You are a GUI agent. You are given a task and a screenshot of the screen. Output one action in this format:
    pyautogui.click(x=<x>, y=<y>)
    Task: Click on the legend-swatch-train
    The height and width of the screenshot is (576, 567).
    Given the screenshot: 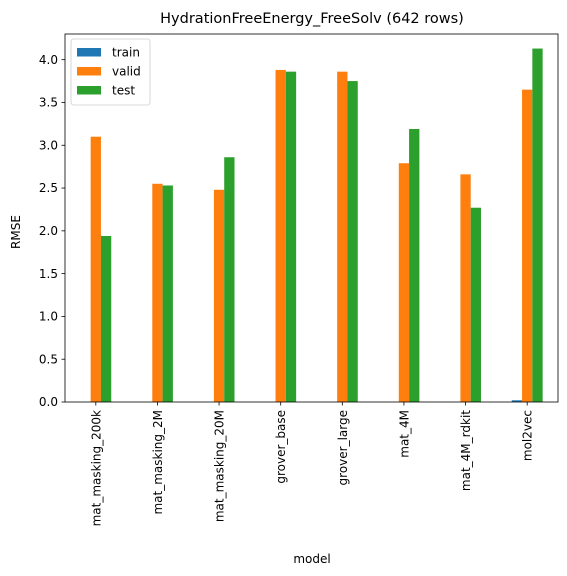 What is the action you would take?
    pyautogui.click(x=89, y=52)
    